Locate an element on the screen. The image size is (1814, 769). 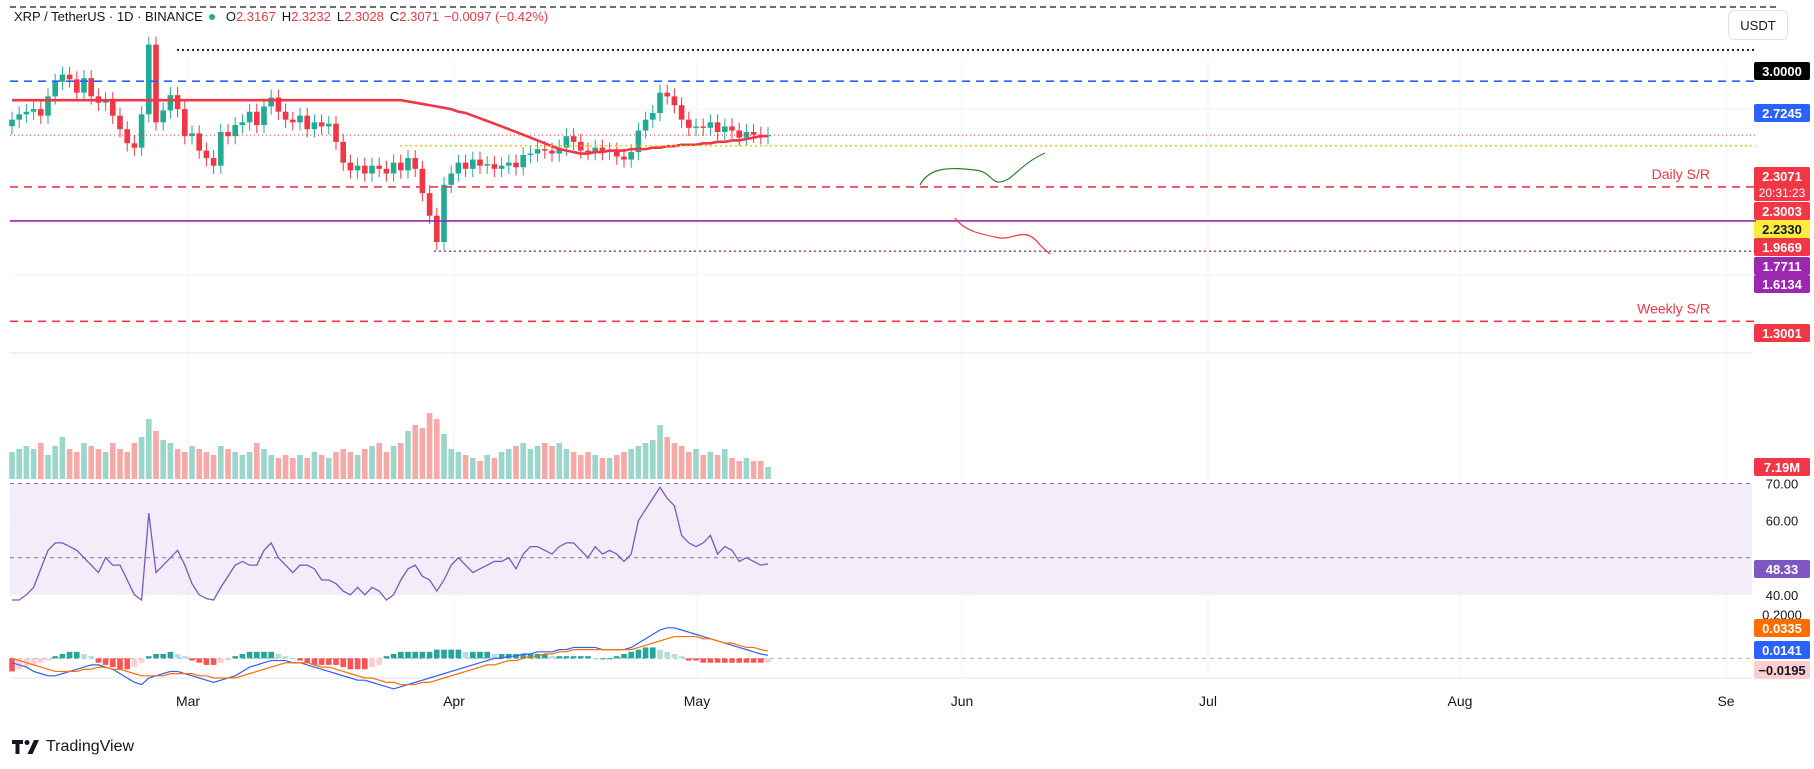
macd-value-label: −0.0195 is located at coordinates (1781, 670).